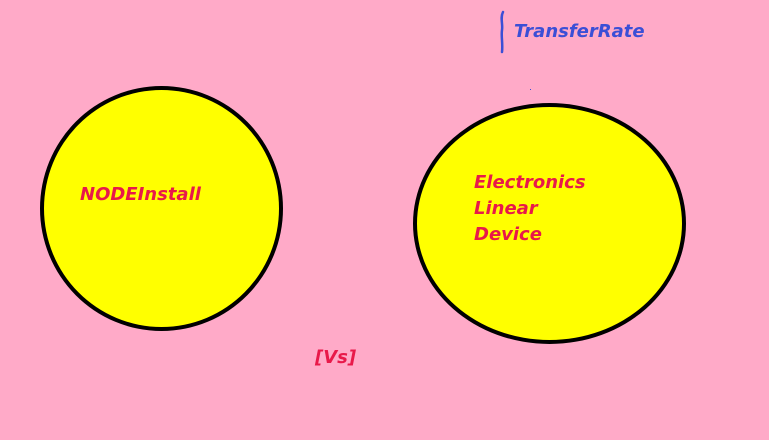 This screenshot has width=769, height=440. Describe the element at coordinates (579, 31) in the screenshot. I see `transfer-rate-label: TransferRate` at that location.